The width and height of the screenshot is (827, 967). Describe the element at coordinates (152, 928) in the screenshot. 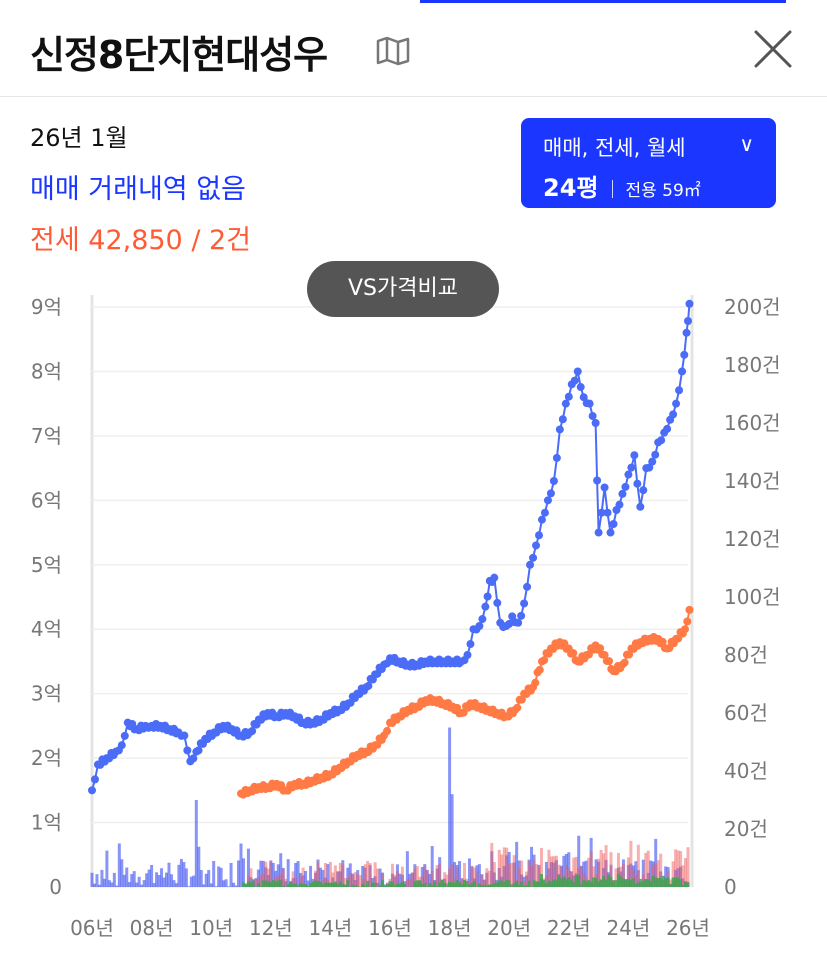

I see `x-tick-label: 08년` at that location.